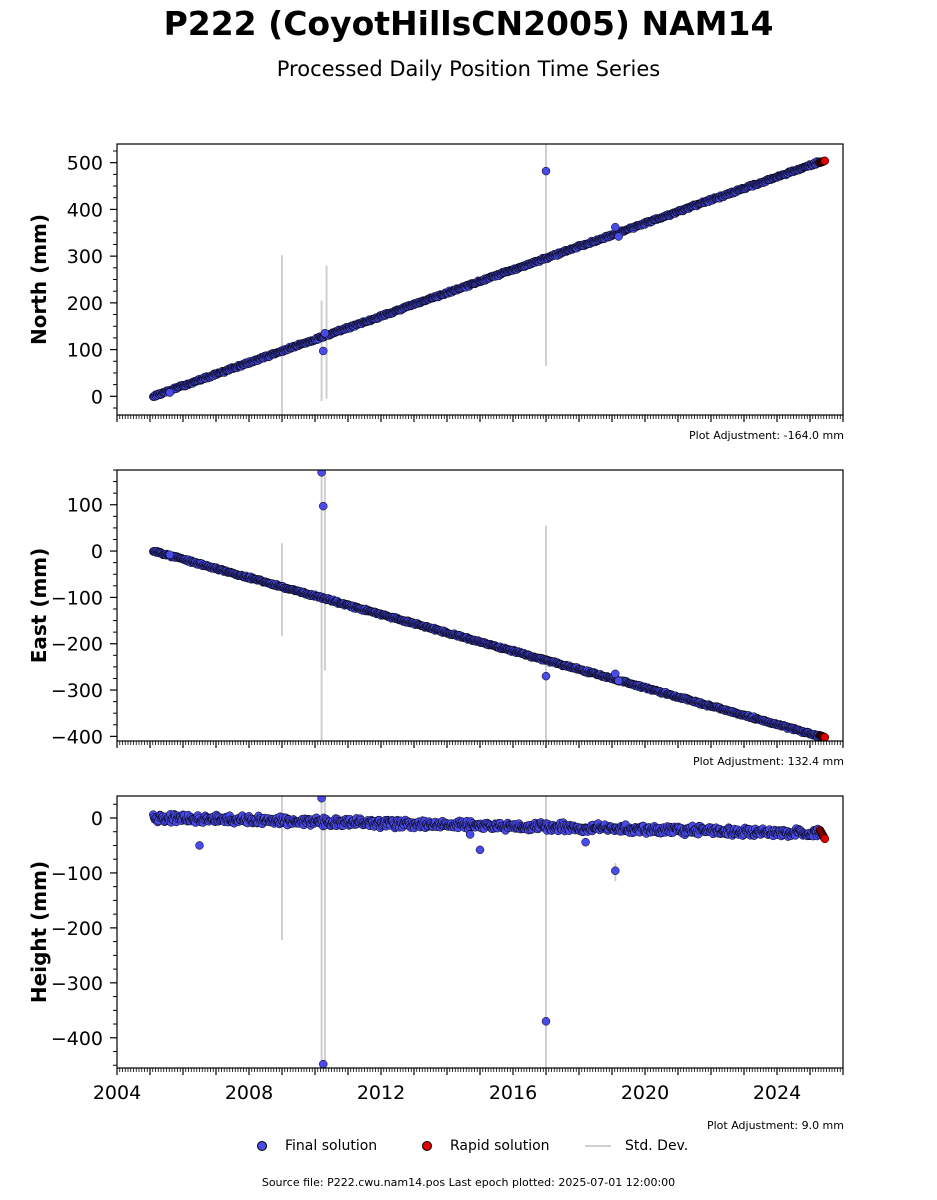 This screenshot has width=937, height=1200. Describe the element at coordinates (468, 23) in the screenshot. I see `page-title: P222 (CoyotHillsCN2005) NAM14` at that location.